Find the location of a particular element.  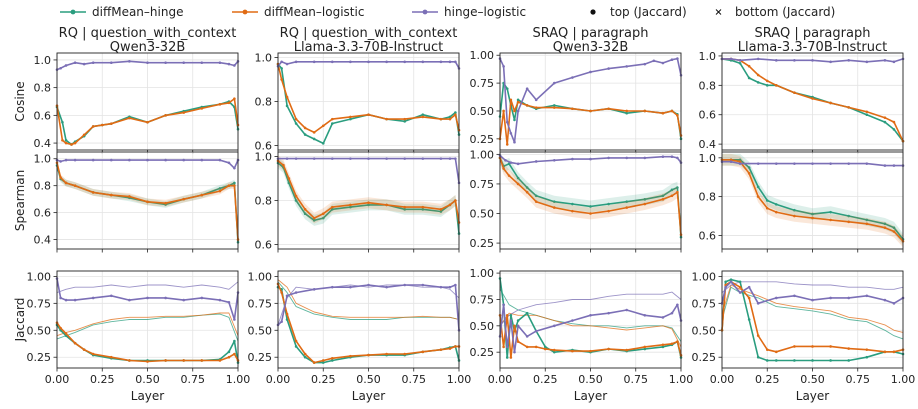

y-tick-label: 0.6 is located at coordinates (264, 146).